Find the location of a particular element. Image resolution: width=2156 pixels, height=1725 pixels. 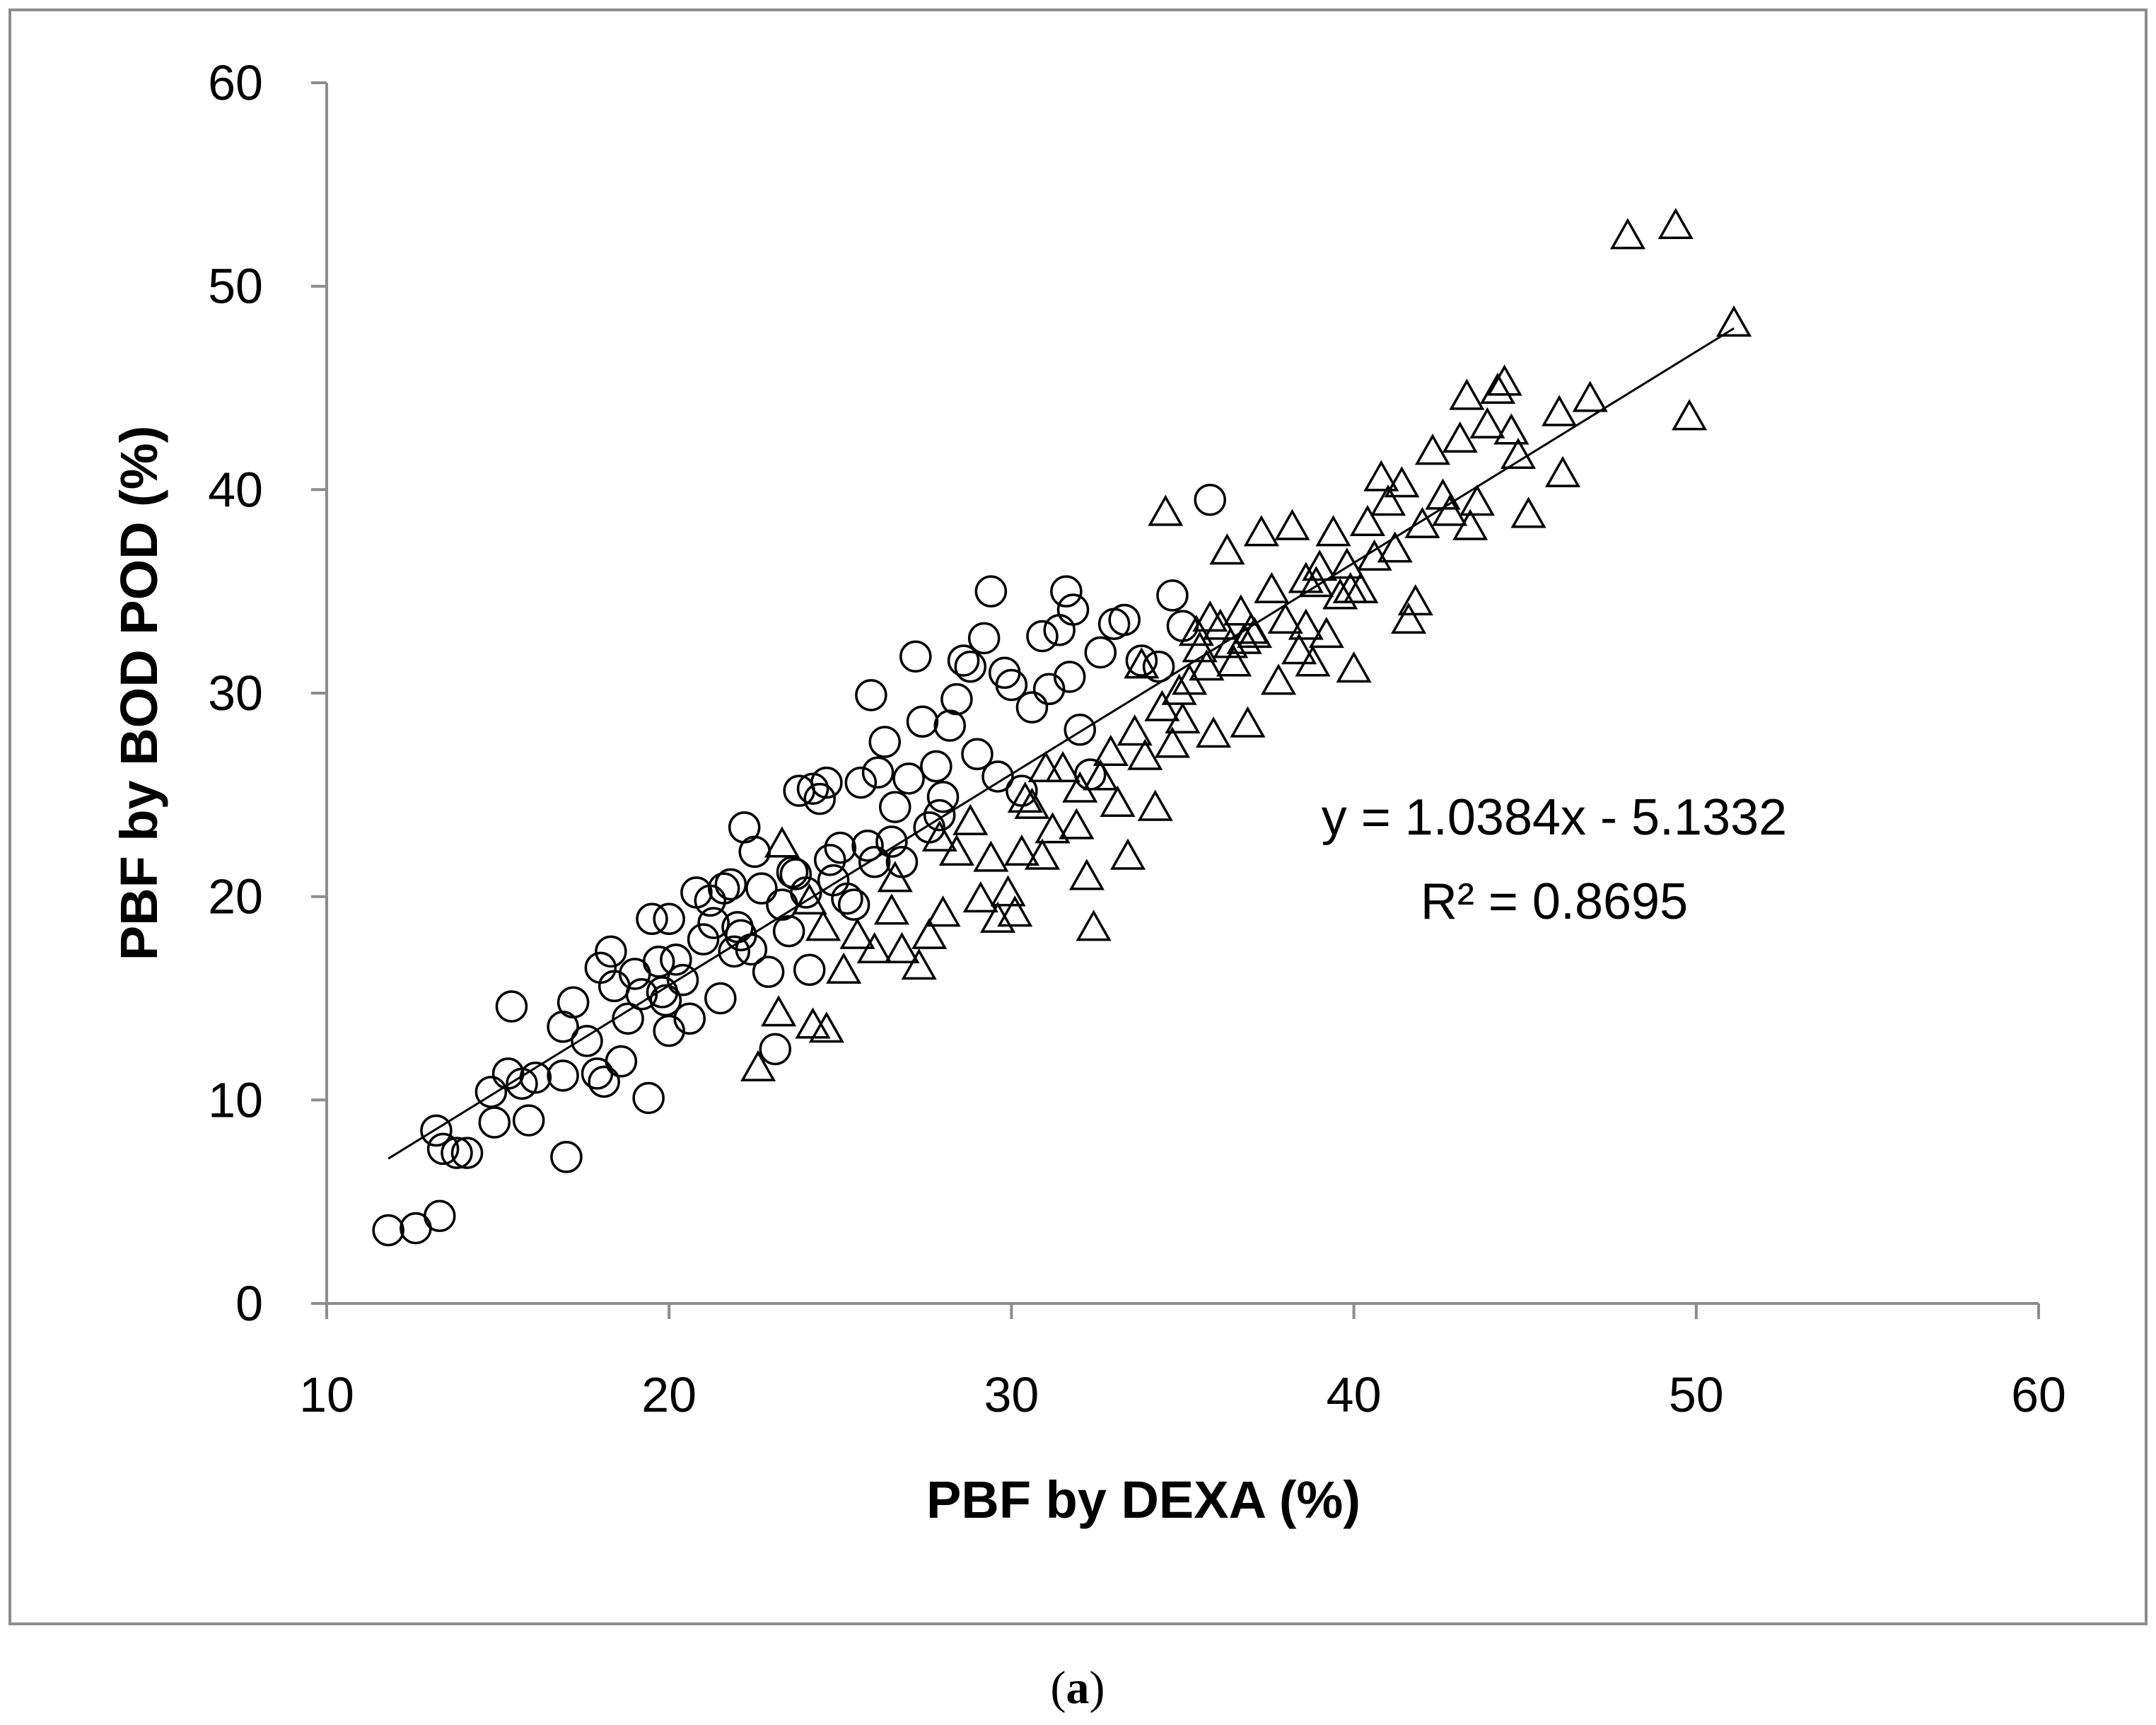

y-tick-label: 60 is located at coordinates (235, 82).